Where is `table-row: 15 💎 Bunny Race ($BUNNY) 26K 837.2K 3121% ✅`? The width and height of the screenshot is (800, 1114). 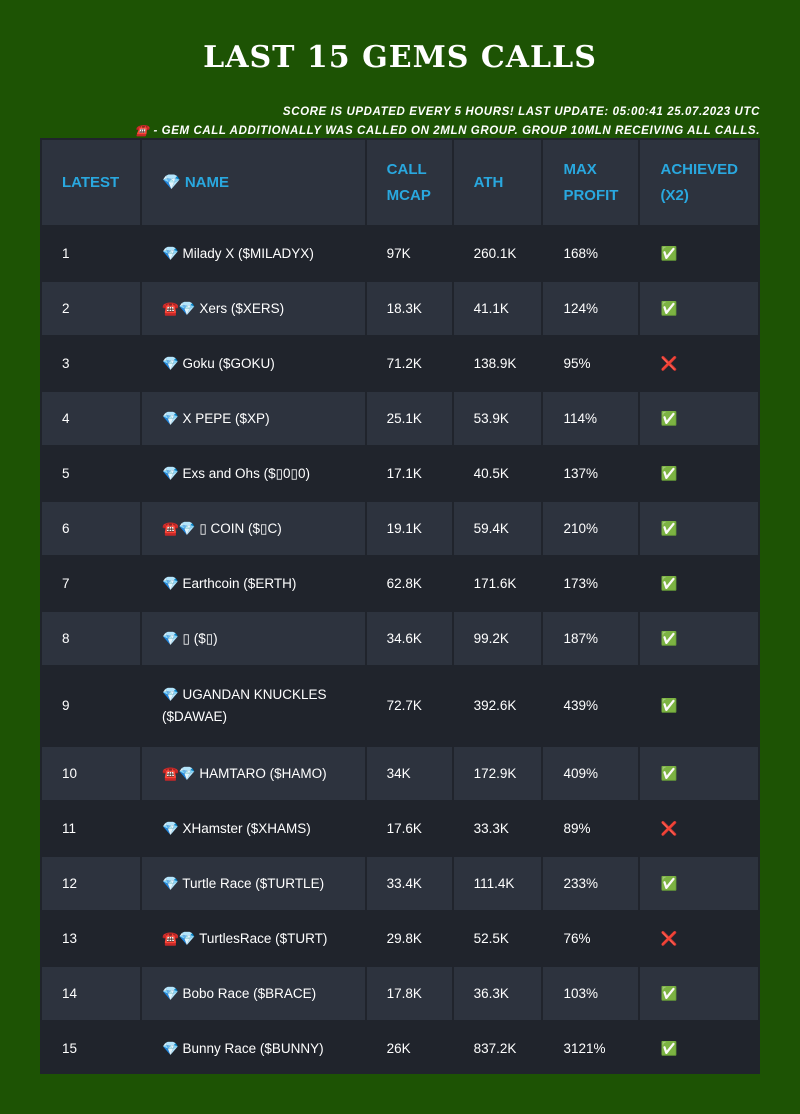 table-row: 15 💎 Bunny Race ($BUNNY) 26K 837.2K 3121% ✅ is located at coordinates (400, 1048).